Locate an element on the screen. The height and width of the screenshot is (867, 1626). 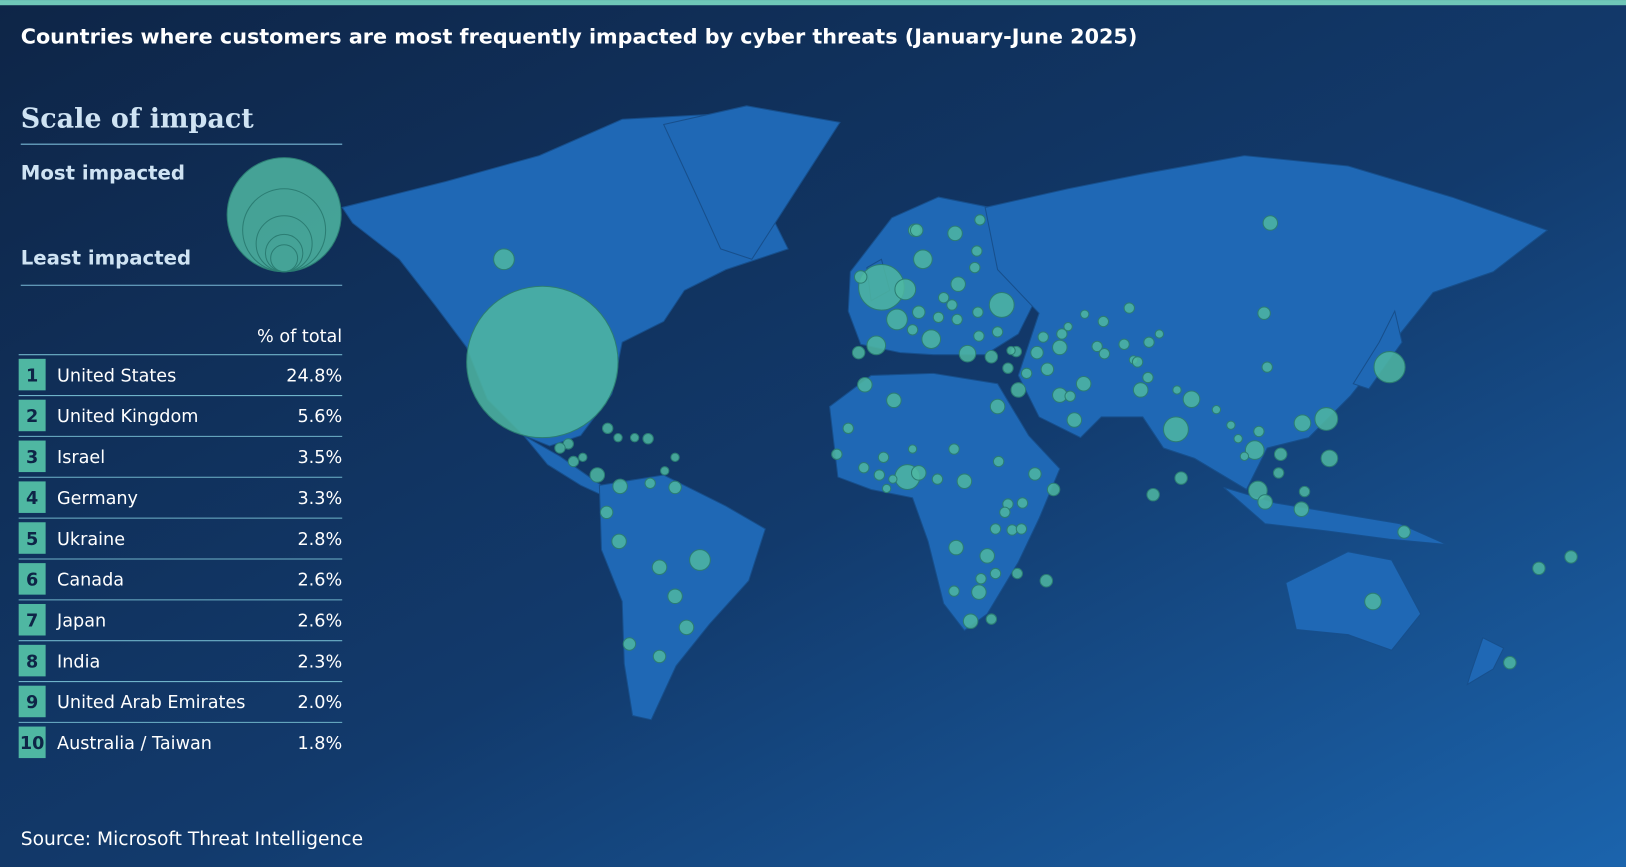
rank: 4 is located at coordinates (32, 499).